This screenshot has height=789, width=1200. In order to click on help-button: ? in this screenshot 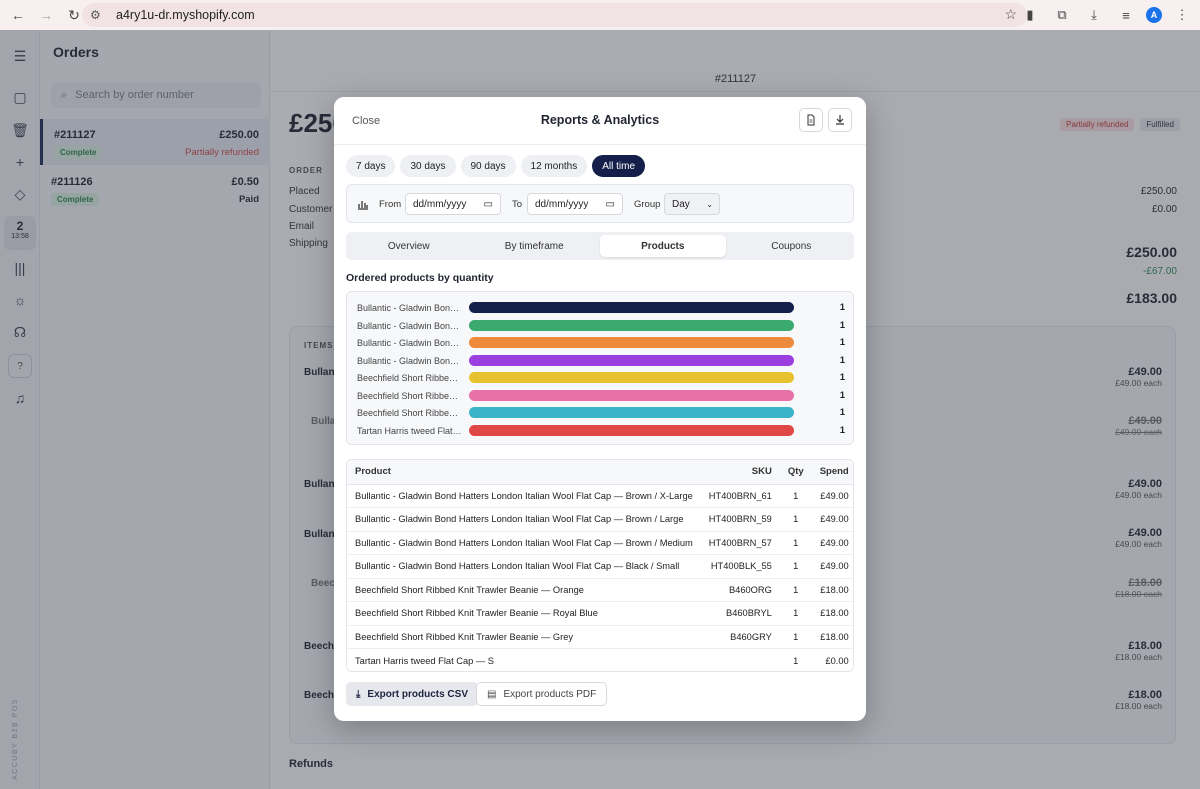, I will do `click(20, 366)`.